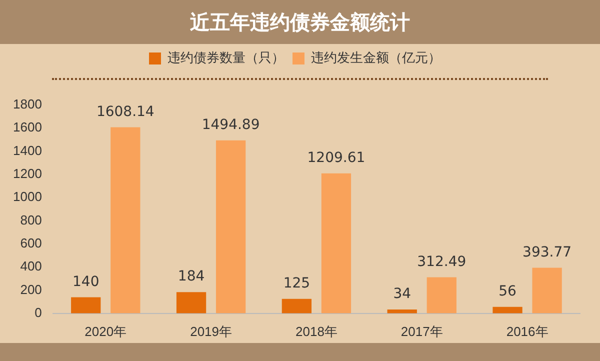 The width and height of the screenshot is (600, 361). I want to click on y-tick-label: 800, so click(31, 220).